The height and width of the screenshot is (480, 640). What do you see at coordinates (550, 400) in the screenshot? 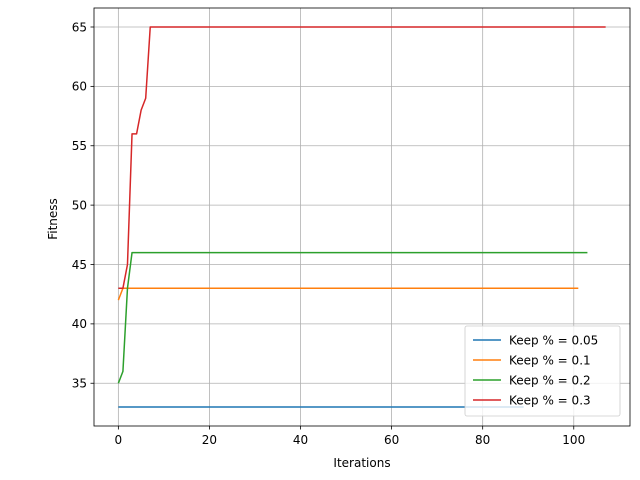
I see `legend-entry: Keep % = 0.3` at bounding box center [550, 400].